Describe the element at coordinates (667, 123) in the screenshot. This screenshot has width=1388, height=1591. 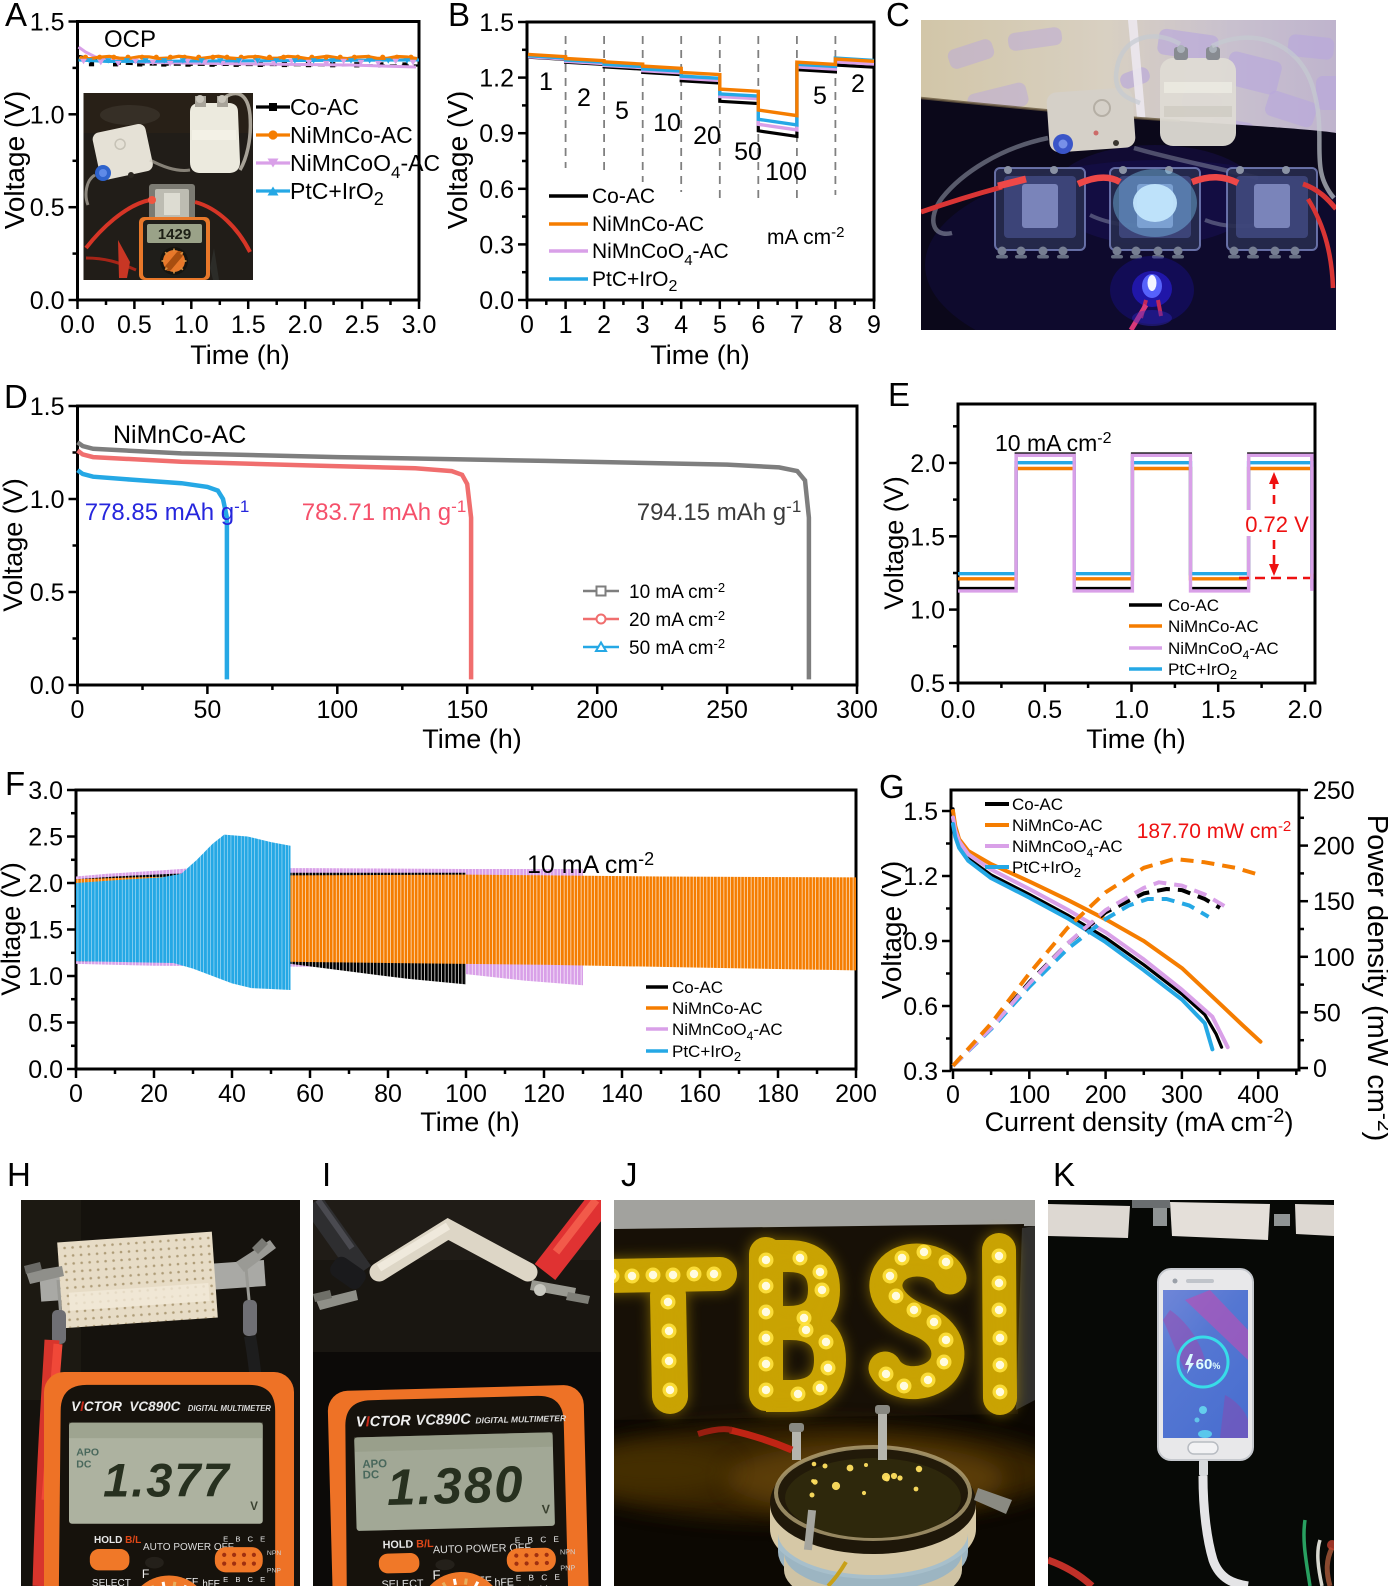
I see `svg-text: 10` at that location.